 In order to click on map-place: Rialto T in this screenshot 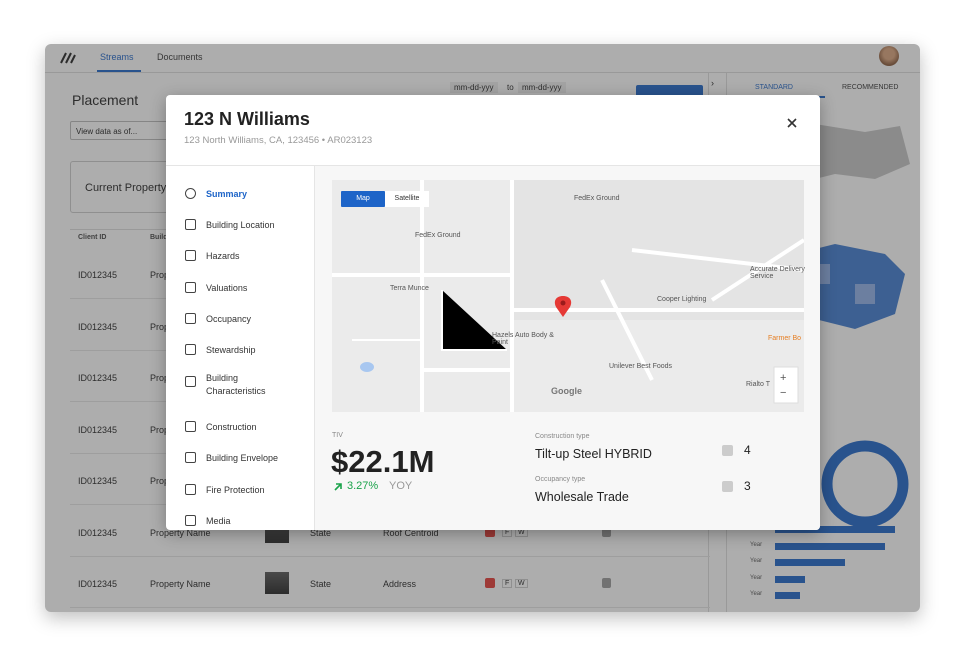, I will do `click(758, 384)`.